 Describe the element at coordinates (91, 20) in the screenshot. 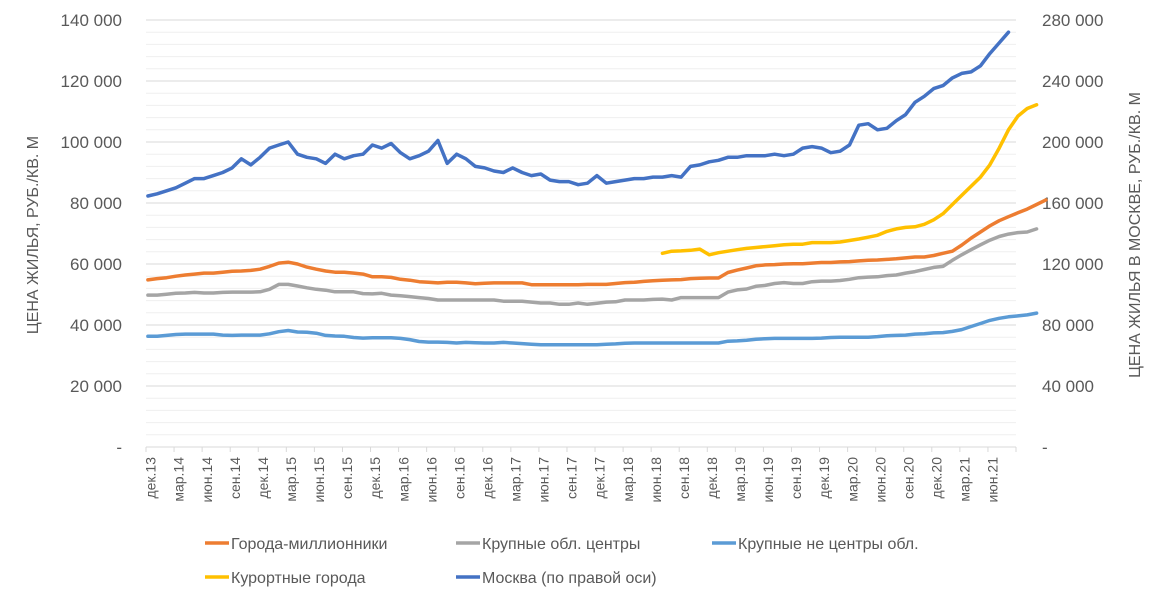

I see `left-y-tick-label: 140 000` at that location.